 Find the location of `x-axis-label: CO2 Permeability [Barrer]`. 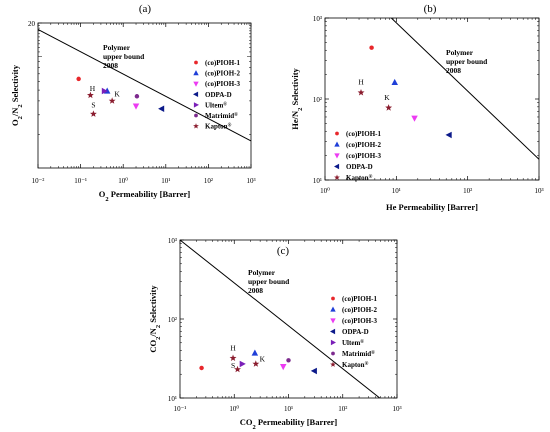

x-axis-label: CO2 Permeability [Barrer] is located at coordinates (289, 424).